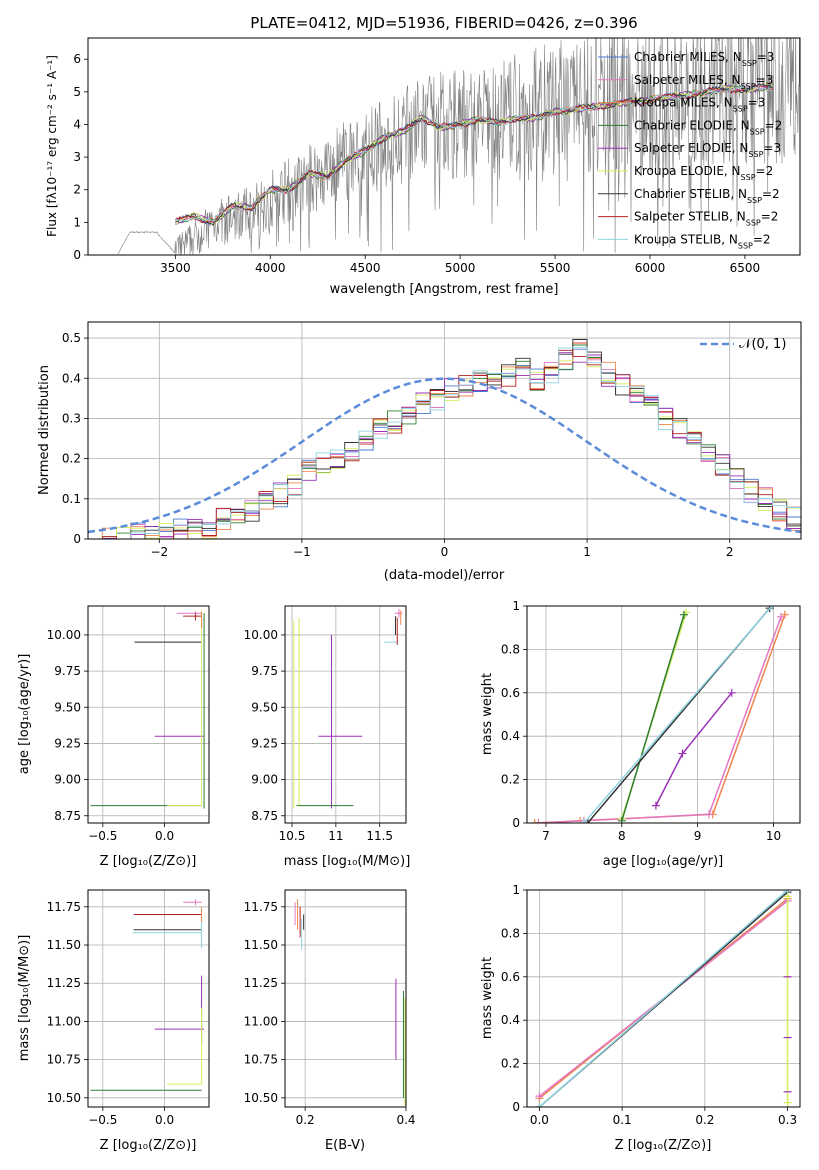 Image resolution: width=819 pixels, height=1170 pixels. I want to click on age-vs-mass-xtick-label-0: 10.5, so click(292, 836).